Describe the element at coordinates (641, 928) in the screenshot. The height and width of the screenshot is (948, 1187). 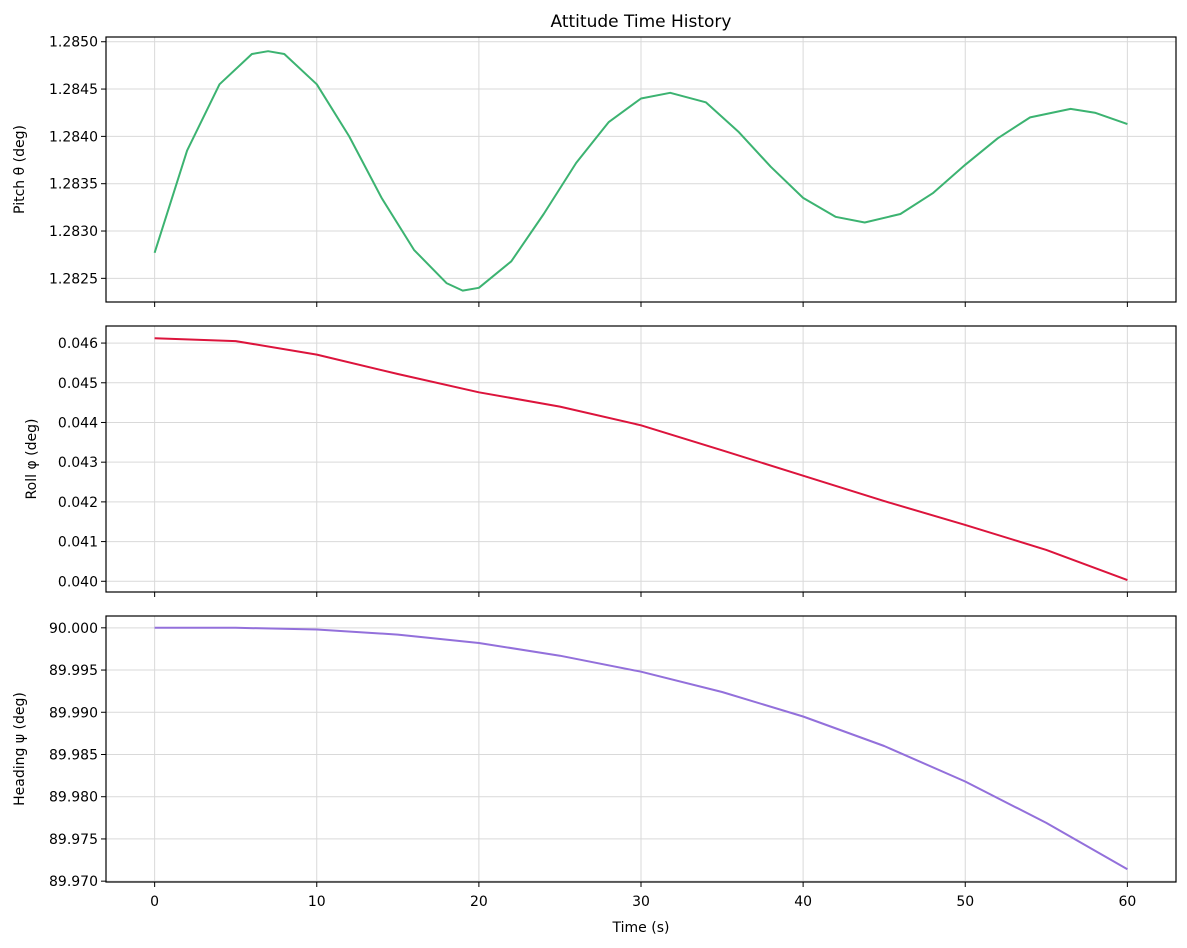
I see `x-axis-label: Time (s)` at that location.